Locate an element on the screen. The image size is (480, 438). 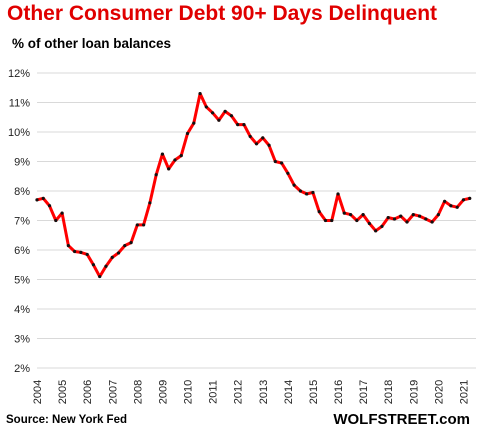
x-tick-label: 2014 is located at coordinates (289, 392).